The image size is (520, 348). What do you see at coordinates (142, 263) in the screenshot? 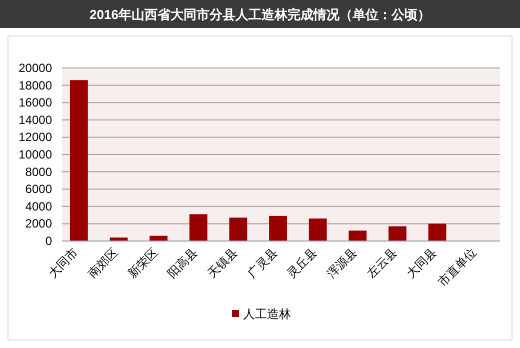
I see `x-tick-label: 新荣区` at bounding box center [142, 263].